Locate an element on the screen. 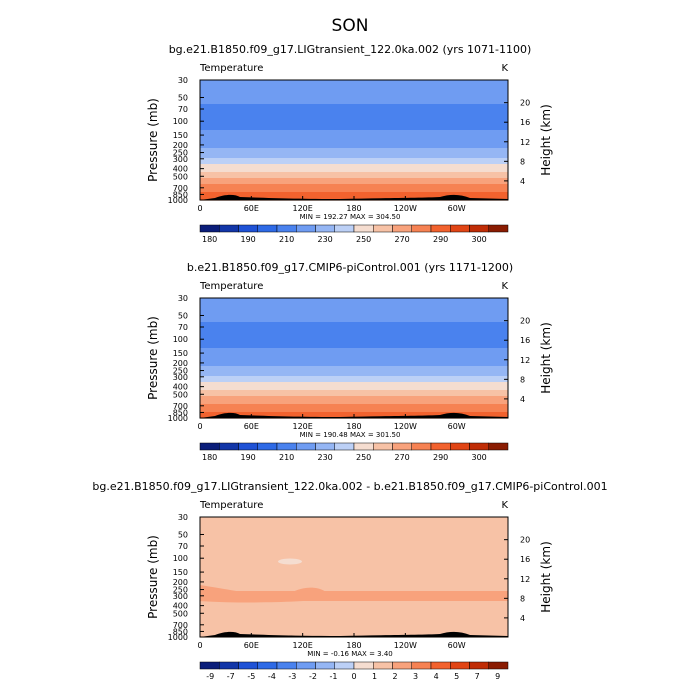 Image resolution: width=700 pixels, height=700 pixels. colorbar-label: -1 is located at coordinates (333, 676).